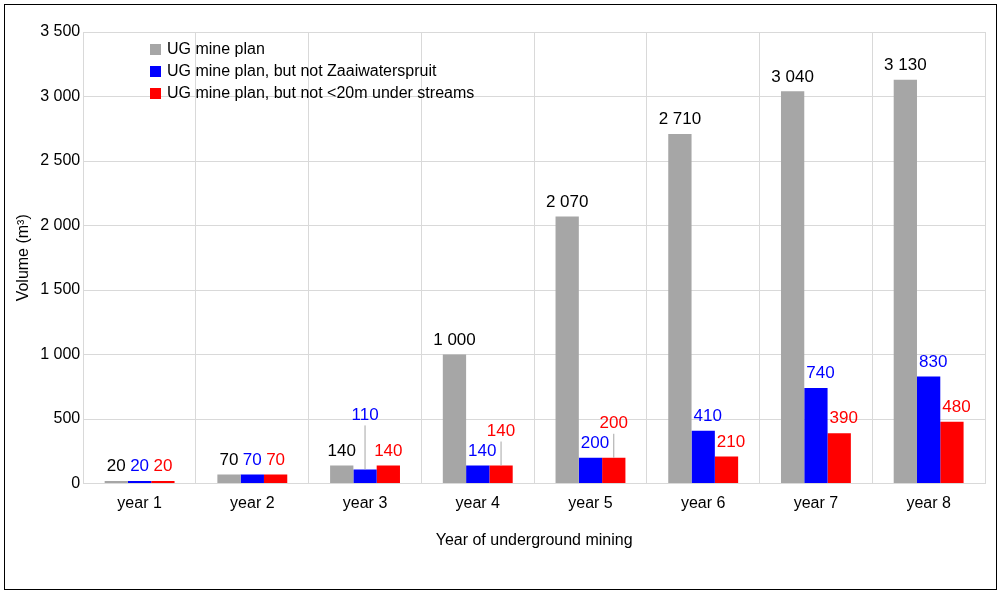 This screenshot has width=1003, height=594. Describe the element at coordinates (76, 483) in the screenshot. I see `y-tick-label: 0` at that location.